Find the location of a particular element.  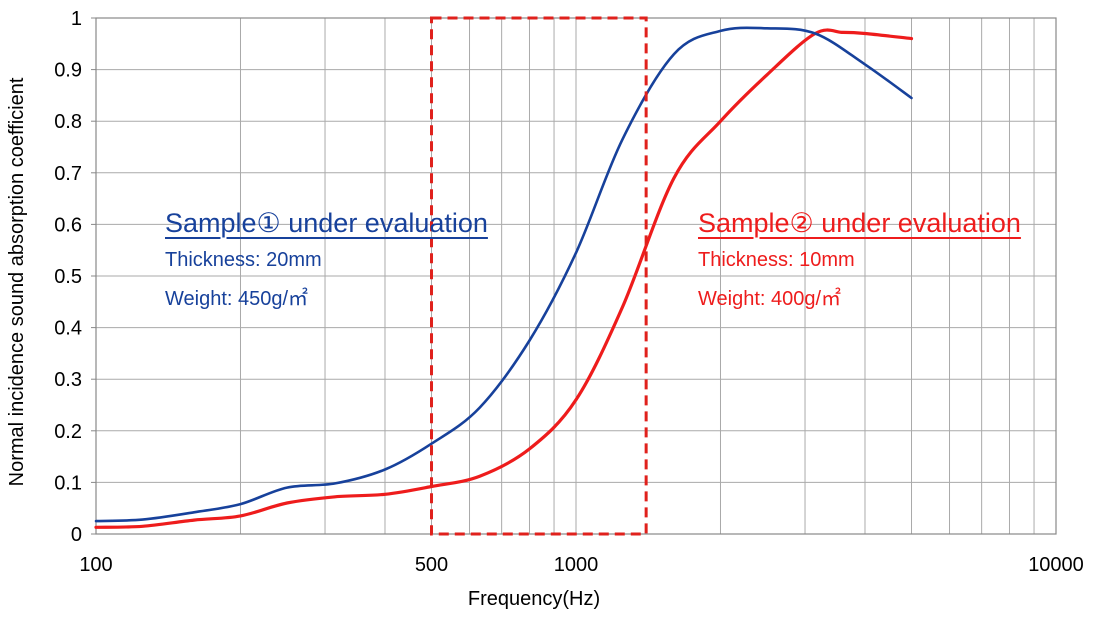

y-tick-label: 0.4 is located at coordinates (68, 329).